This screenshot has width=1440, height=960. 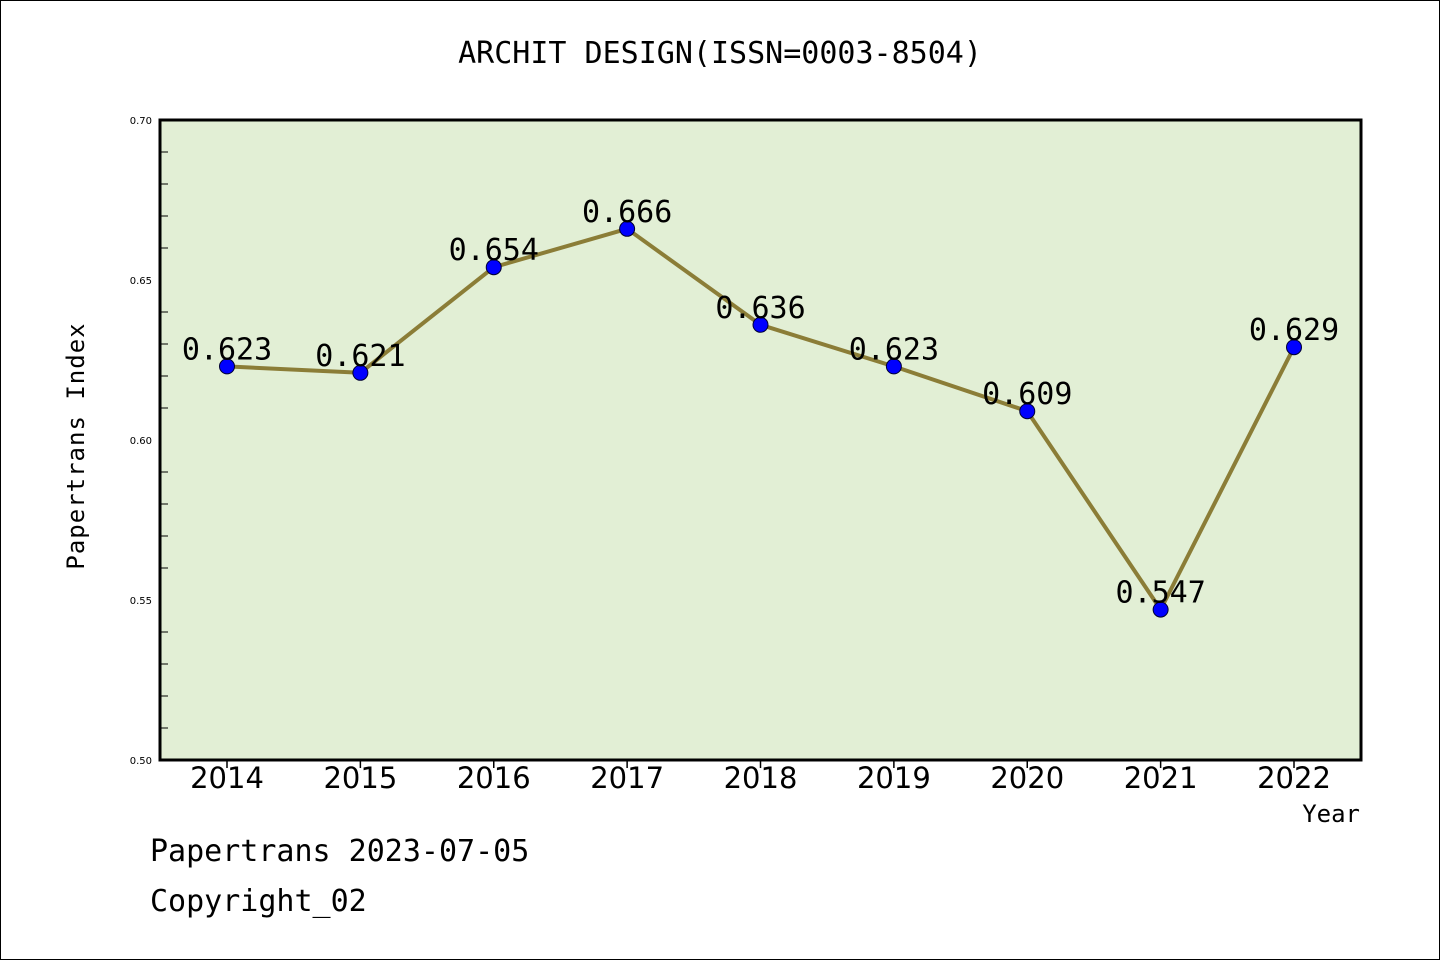 I want to click on x-tick-label: 2015, so click(x=360, y=778).